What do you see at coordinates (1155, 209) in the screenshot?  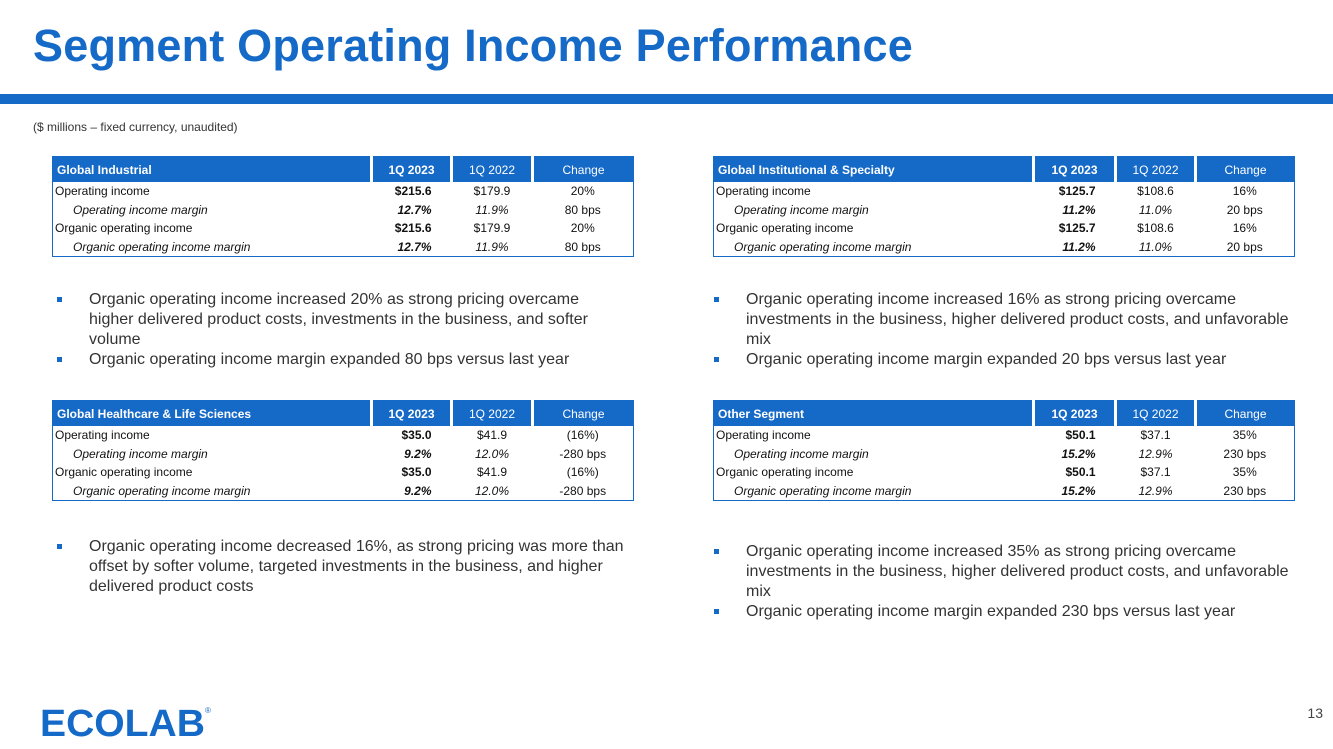 I see `value-prior: 11.0%` at bounding box center [1155, 209].